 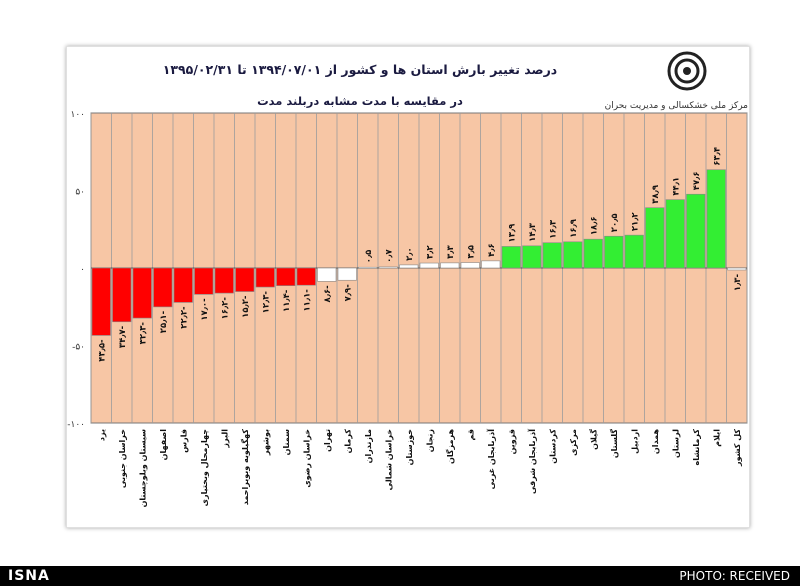 What do you see at coordinates (470, 435) in the screenshot?
I see `x-tick-label: قم` at bounding box center [470, 435].